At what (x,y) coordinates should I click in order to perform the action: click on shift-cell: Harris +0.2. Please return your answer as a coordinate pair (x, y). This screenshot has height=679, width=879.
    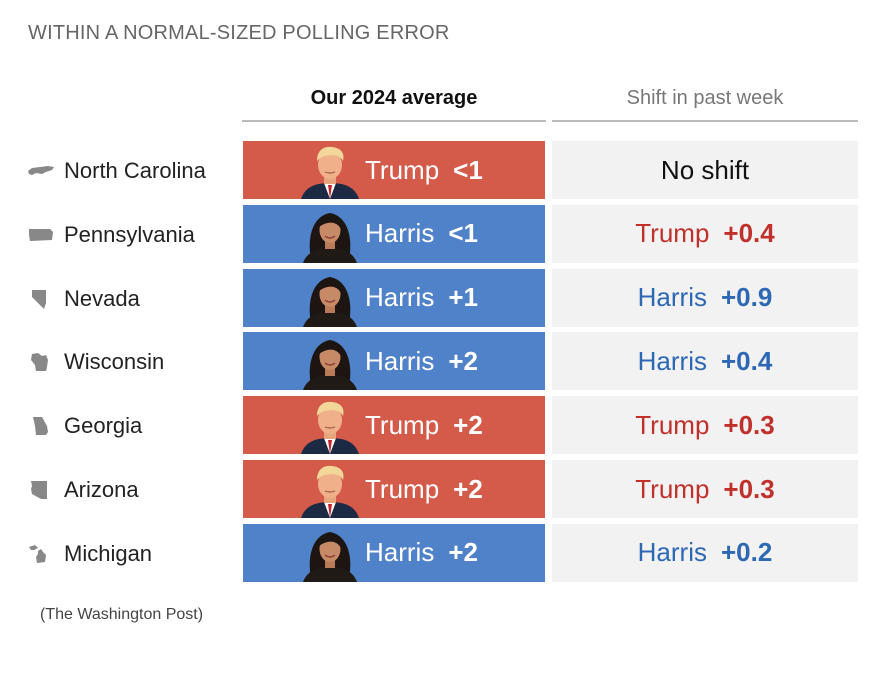
    Looking at the image, I should click on (705, 552).